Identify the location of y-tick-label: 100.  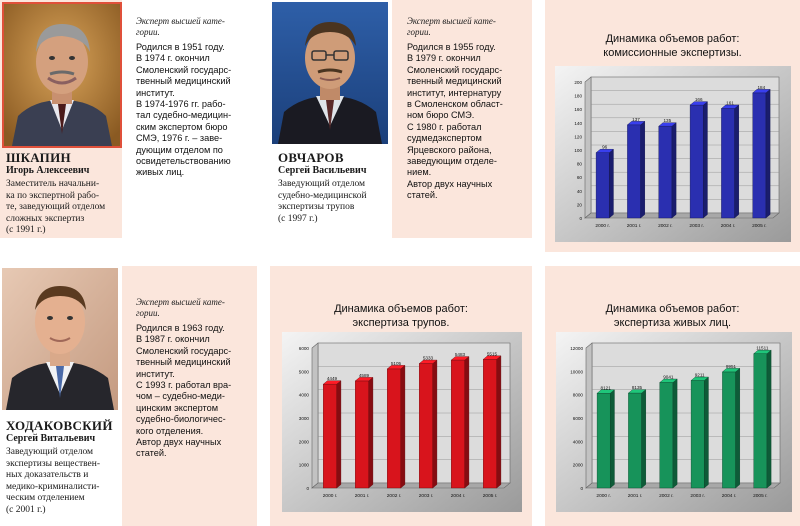
(578, 150).